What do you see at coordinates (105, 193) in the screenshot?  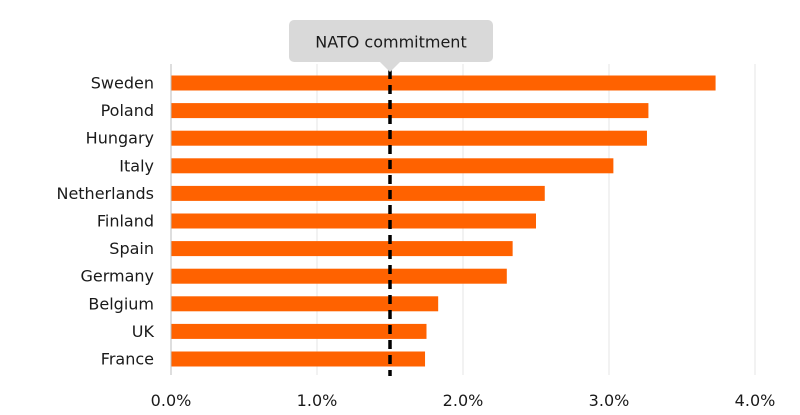 I see `category-label-netherlands: Netherlands` at bounding box center [105, 193].